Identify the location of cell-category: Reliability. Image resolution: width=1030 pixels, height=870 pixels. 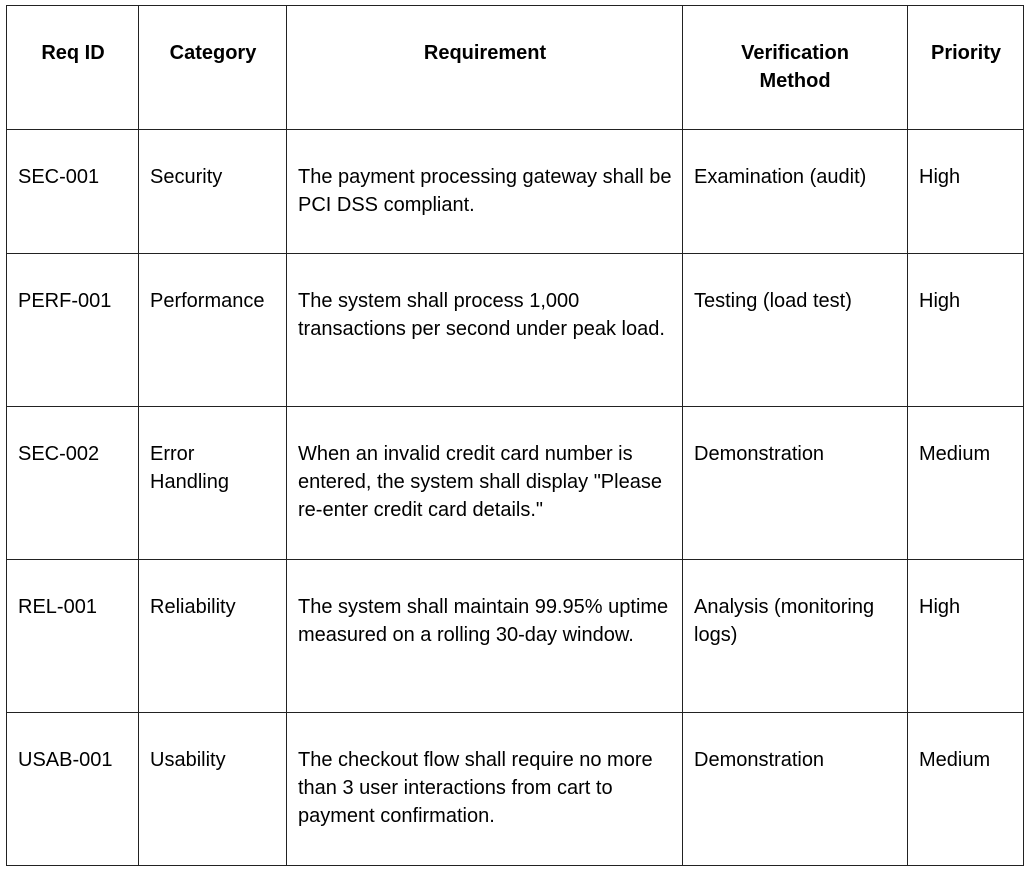
(212, 636).